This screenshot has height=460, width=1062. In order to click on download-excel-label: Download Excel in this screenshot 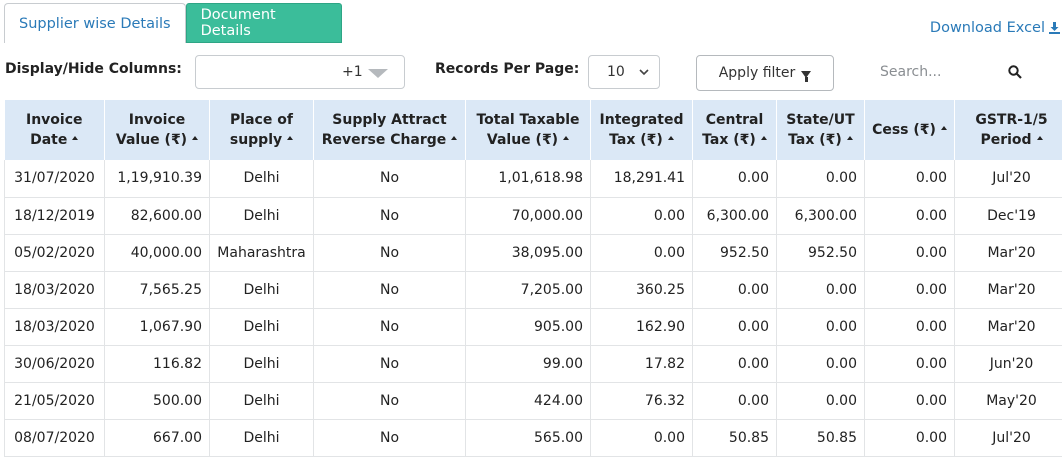, I will do `click(987, 28)`.